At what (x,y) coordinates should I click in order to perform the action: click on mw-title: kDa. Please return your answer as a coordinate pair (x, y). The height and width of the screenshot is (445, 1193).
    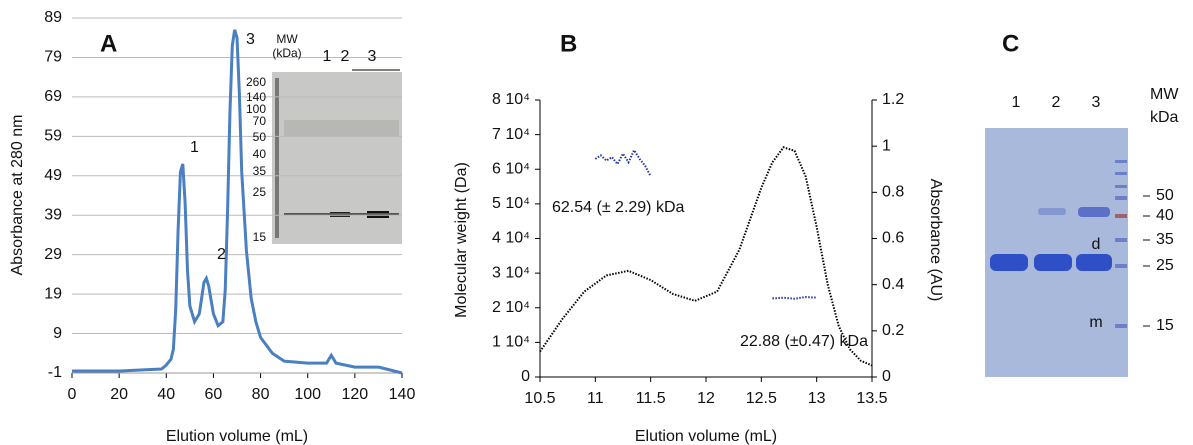
    Looking at the image, I should click on (1164, 117).